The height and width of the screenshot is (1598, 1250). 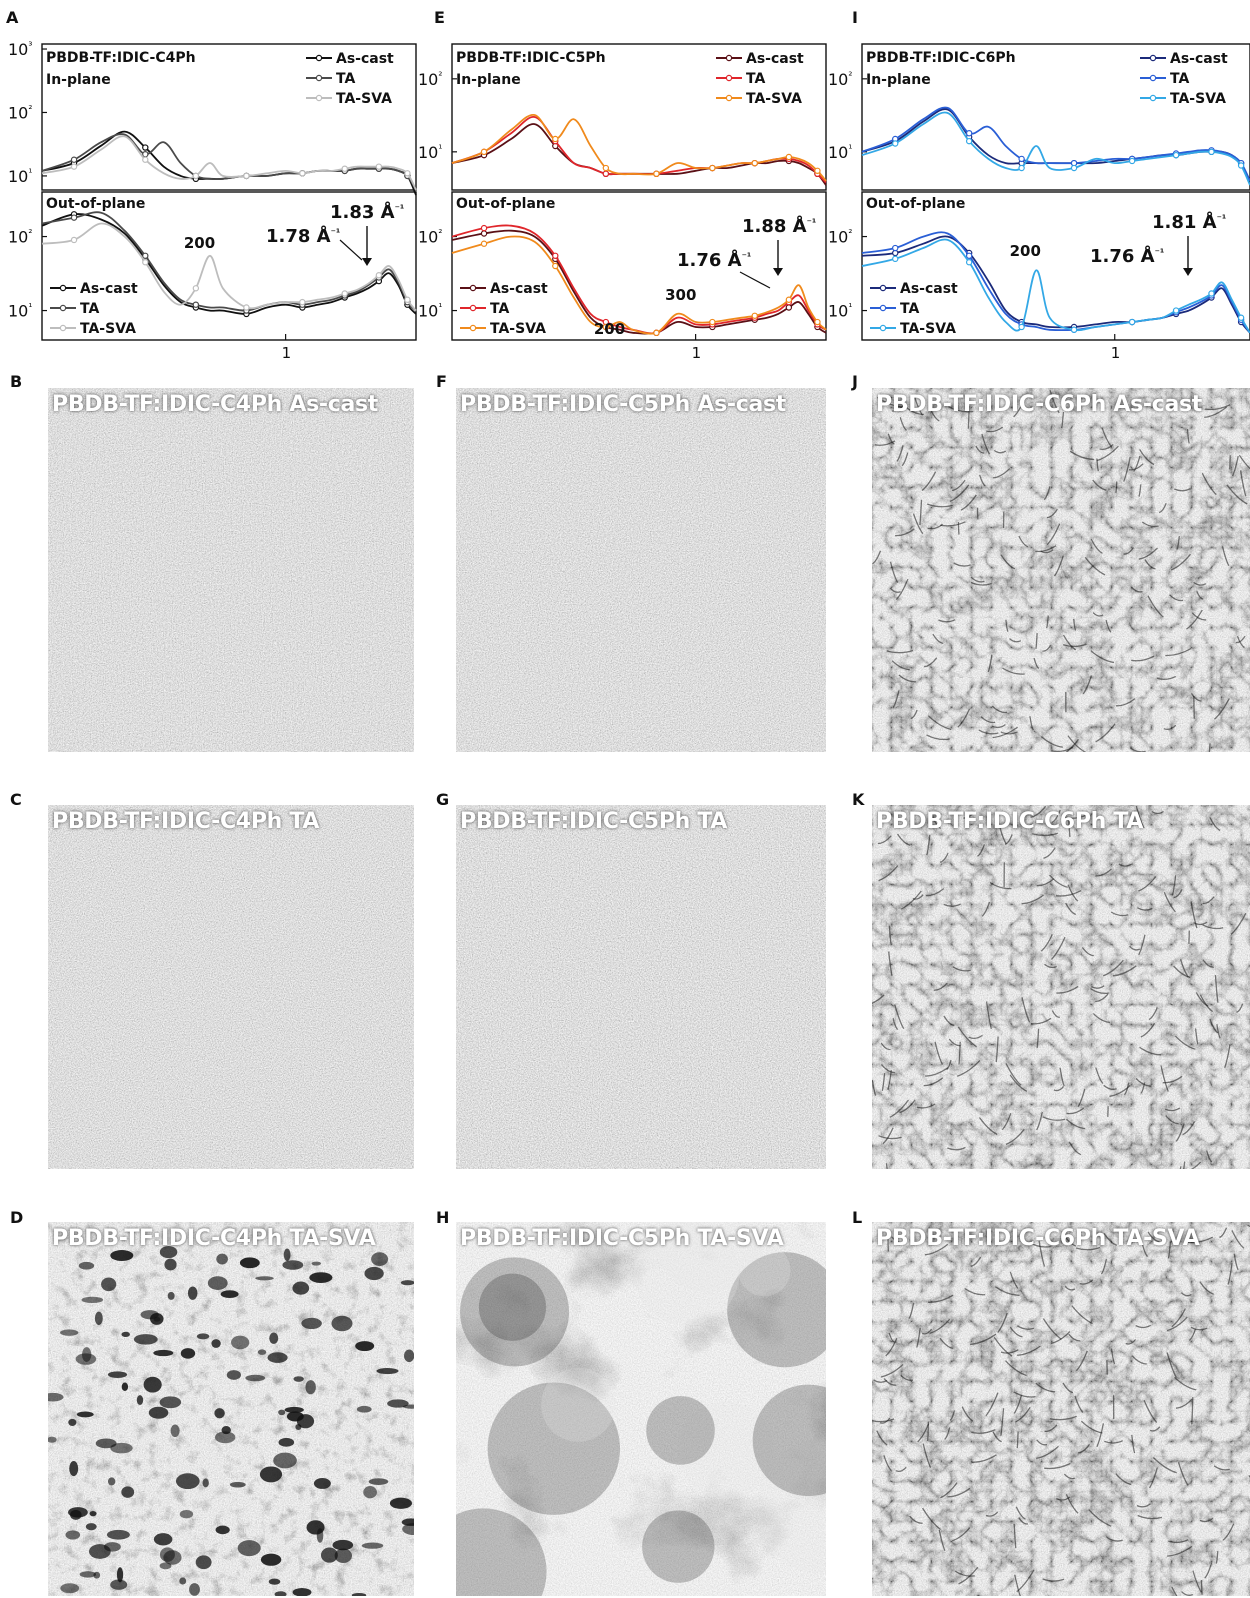 I want to click on legend-entry: TA, so click(x=345, y=79).